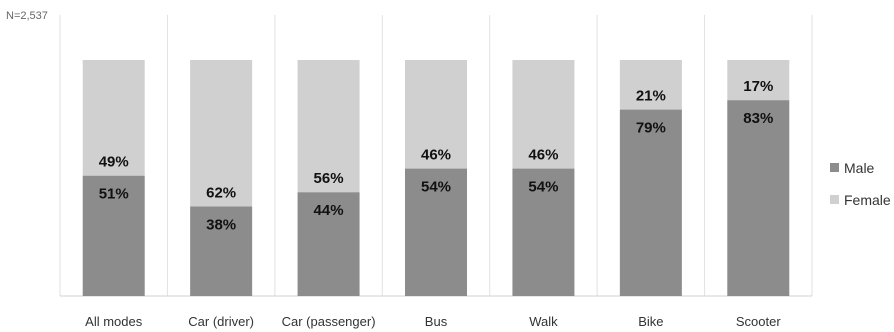 The image size is (894, 332). Describe the element at coordinates (27, 16) in the screenshot. I see `sample-size-note: N=2,537` at that location.